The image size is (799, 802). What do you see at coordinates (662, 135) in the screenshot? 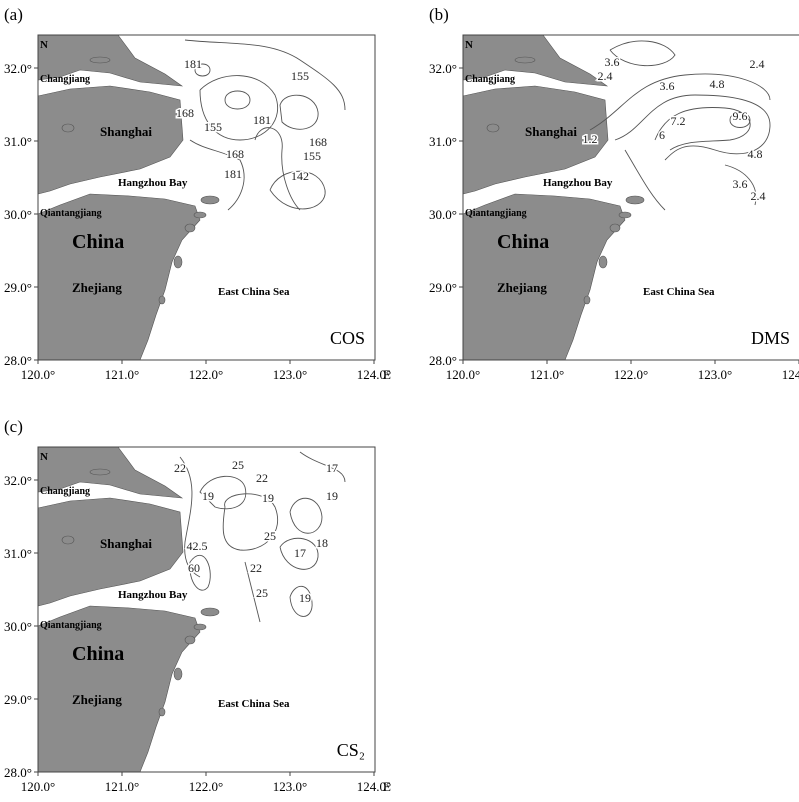
I see `contour-label: 6` at bounding box center [662, 135].